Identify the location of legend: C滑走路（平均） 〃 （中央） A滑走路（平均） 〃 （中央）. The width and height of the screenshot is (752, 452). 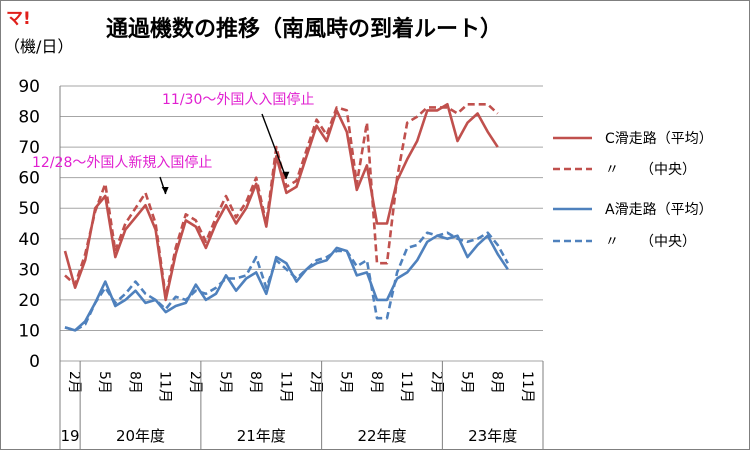
(633, 190).